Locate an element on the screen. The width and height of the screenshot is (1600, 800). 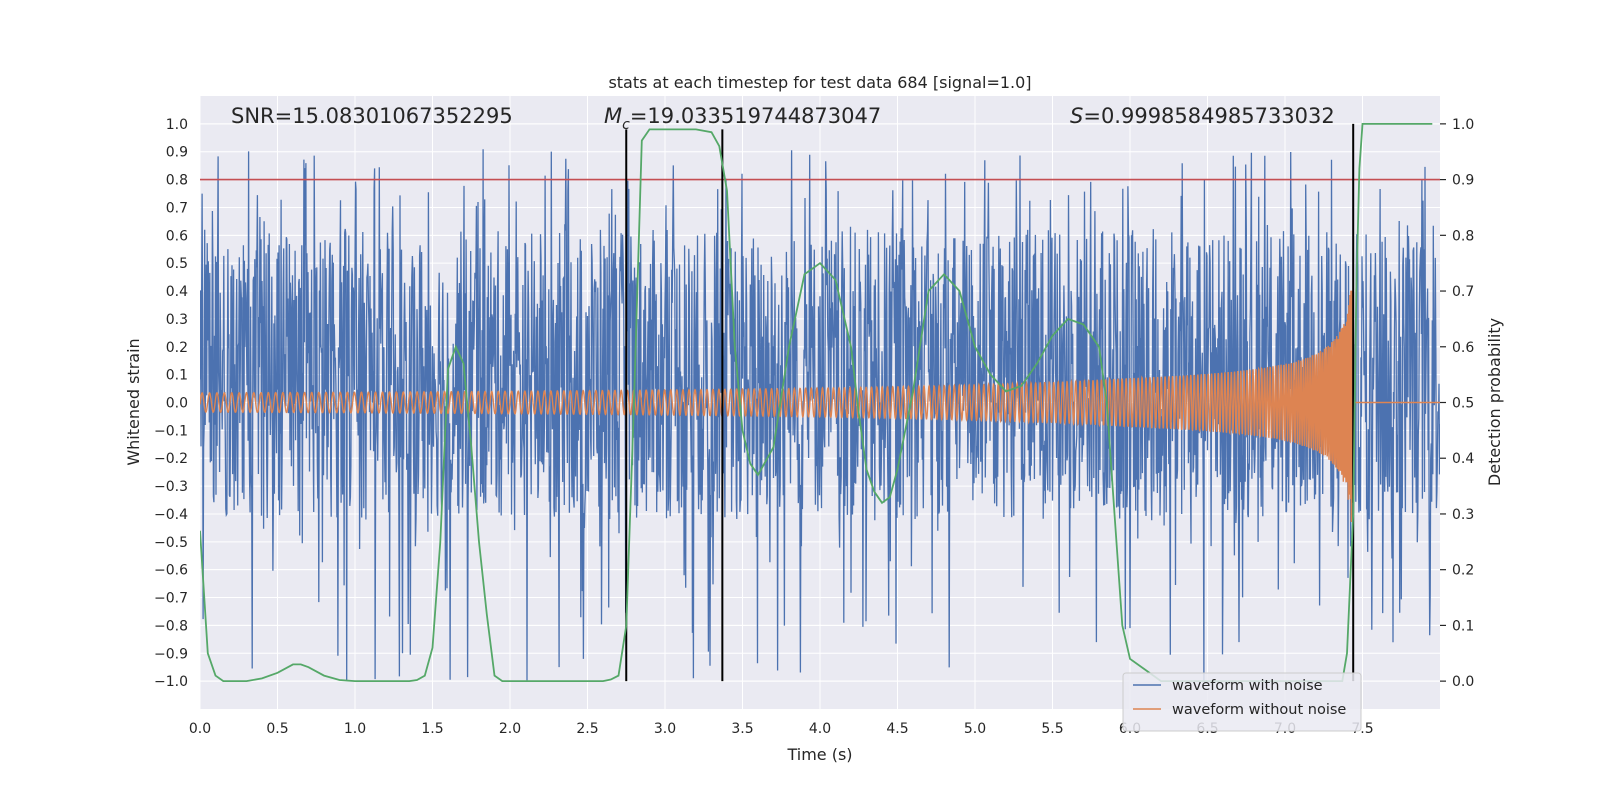
score-value: =0.9998584985733032 is located at coordinates (1208, 116).